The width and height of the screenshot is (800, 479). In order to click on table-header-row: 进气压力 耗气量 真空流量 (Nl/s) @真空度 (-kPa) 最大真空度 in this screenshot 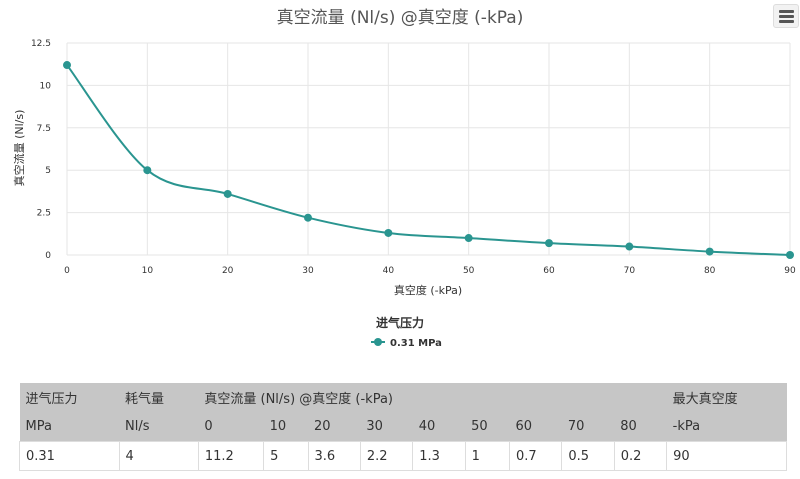, I will do `click(403, 397)`.